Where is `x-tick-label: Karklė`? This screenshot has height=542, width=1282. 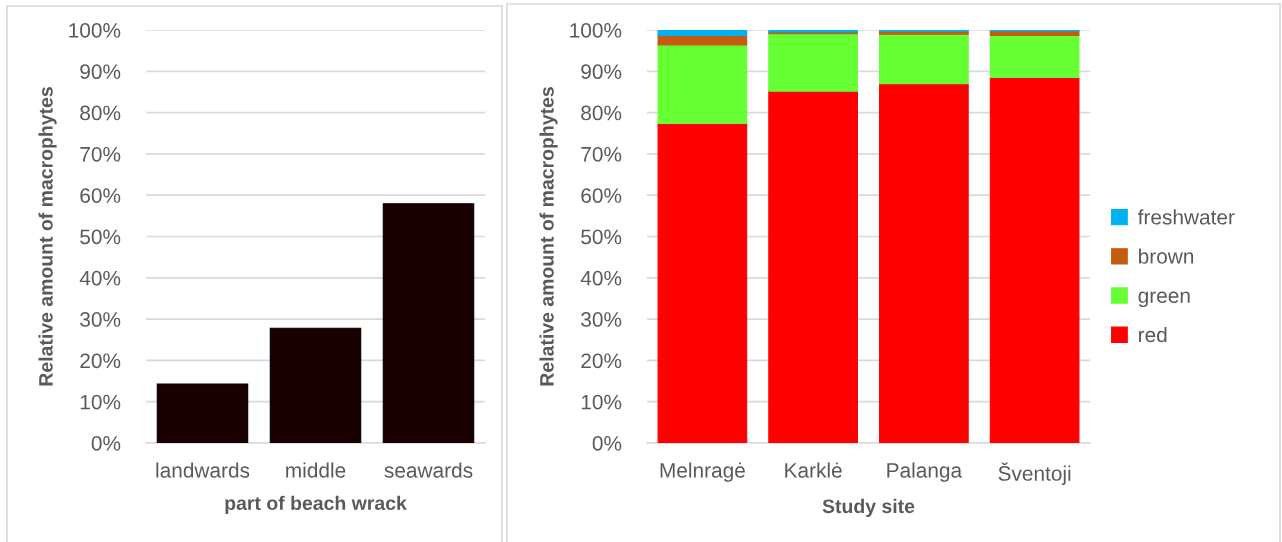 x-tick-label: Karklė is located at coordinates (813, 470).